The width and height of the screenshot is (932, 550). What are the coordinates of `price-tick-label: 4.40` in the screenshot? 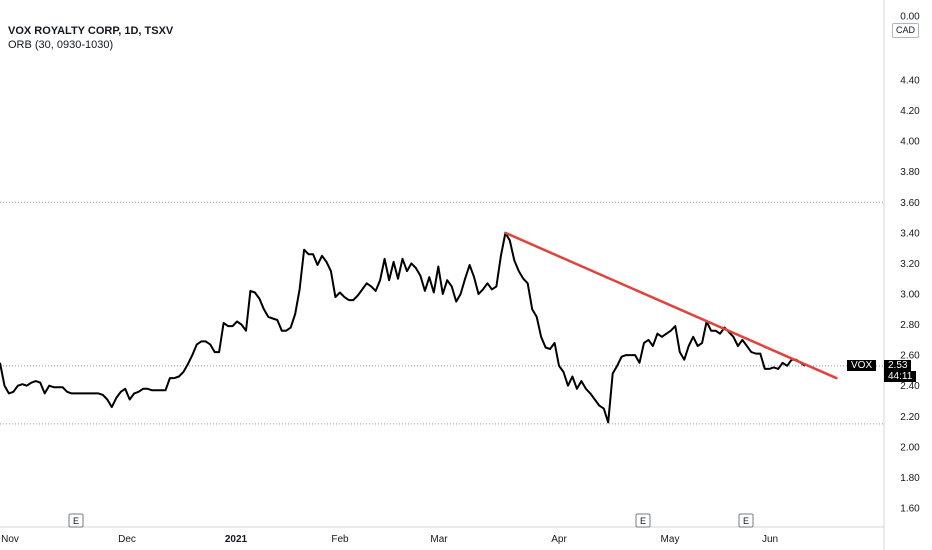 It's located at (910, 81).